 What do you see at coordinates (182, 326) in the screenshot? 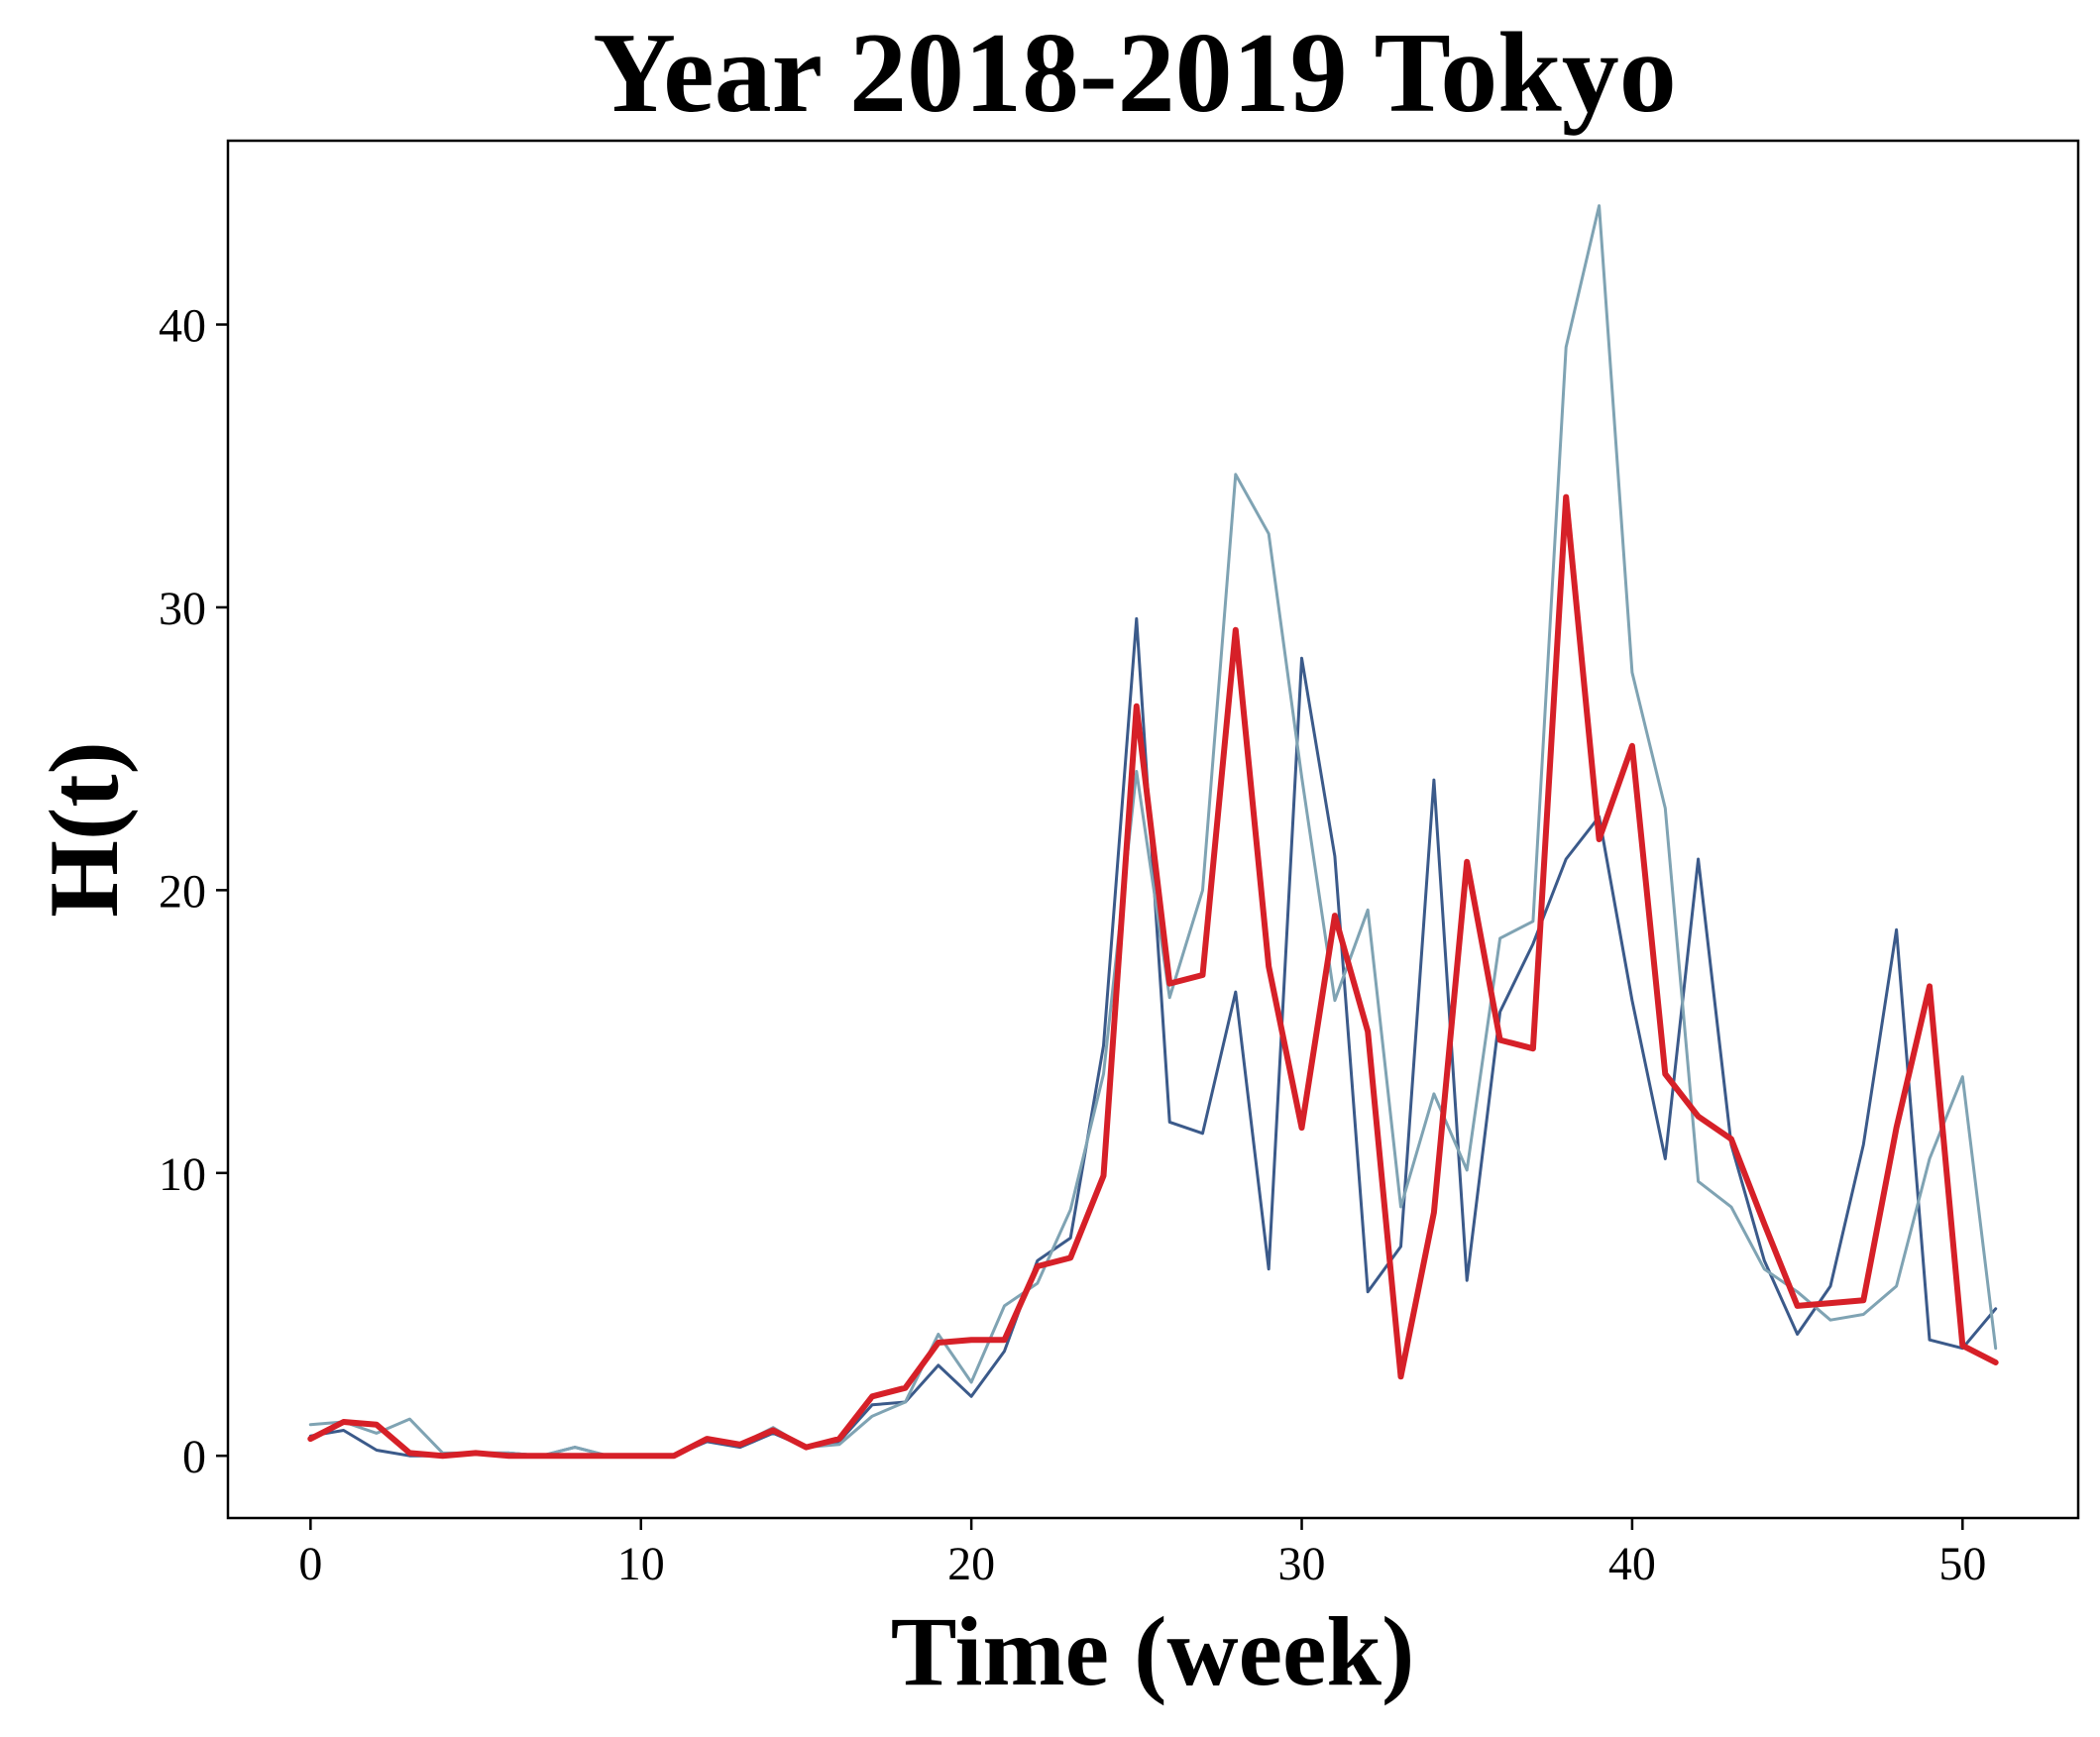
I see `y-tick-label: 40` at bounding box center [182, 326].